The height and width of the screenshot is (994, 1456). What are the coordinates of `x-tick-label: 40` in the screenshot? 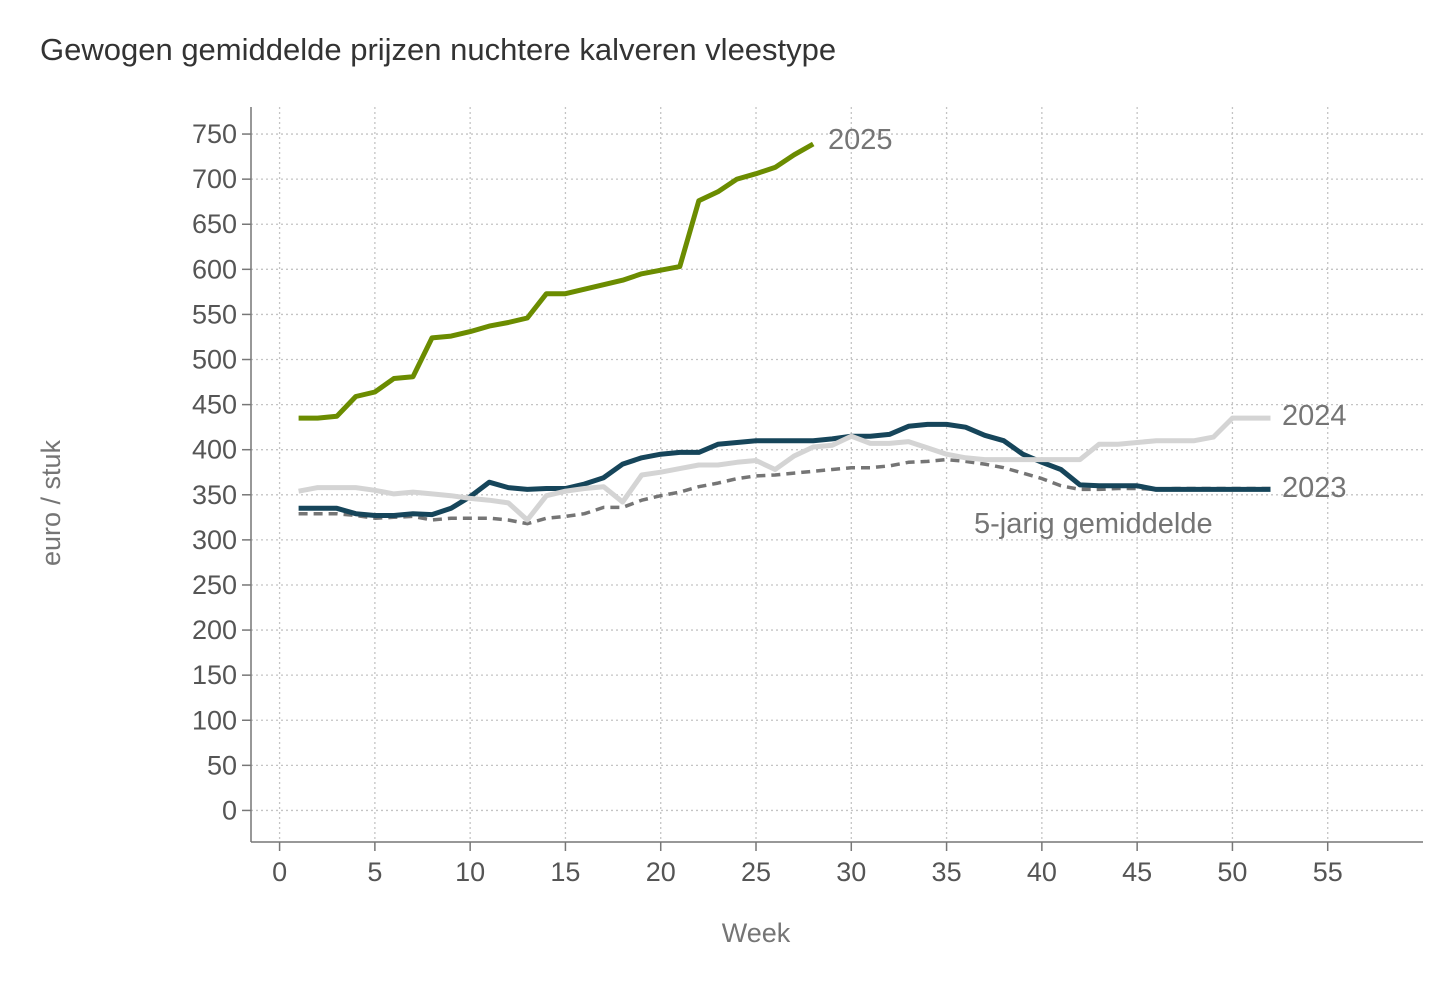 It's located at (1042, 872).